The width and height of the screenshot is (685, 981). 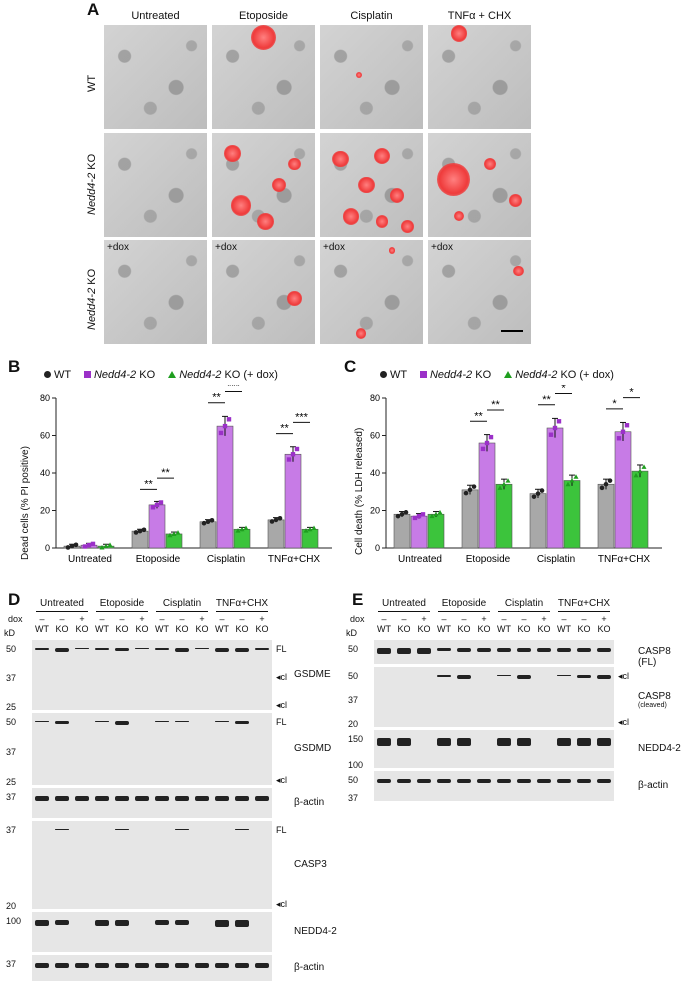 I want to click on legend-ko-label: KO, so click(x=146, y=375).